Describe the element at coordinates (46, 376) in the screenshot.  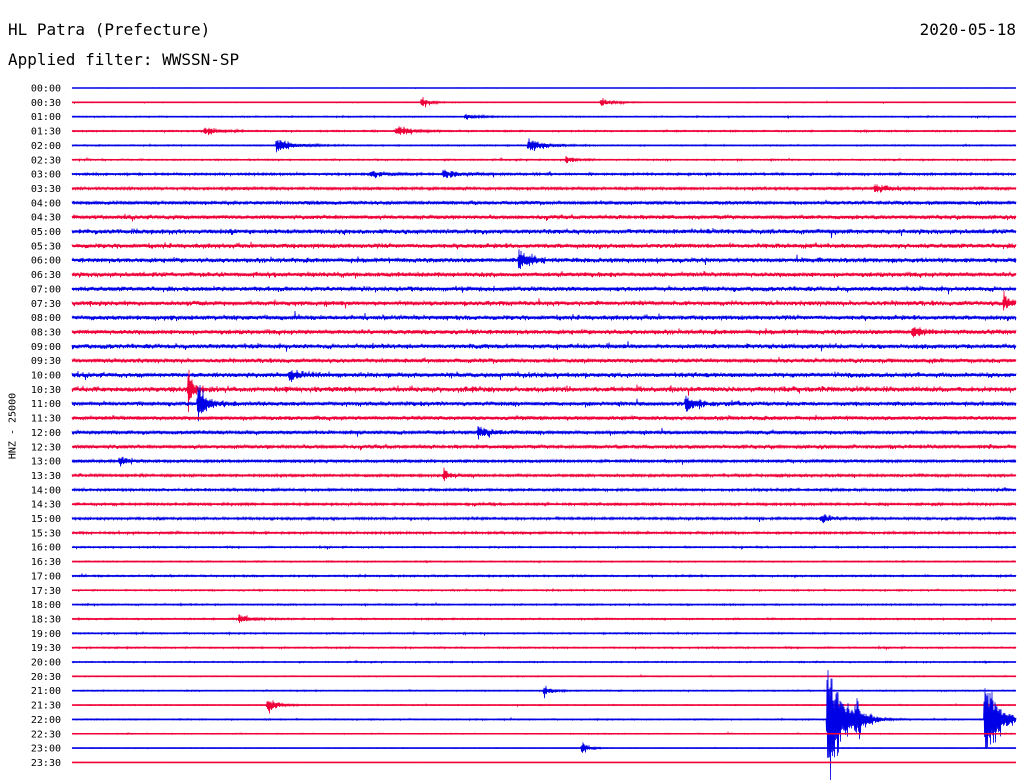
I see `time-label-1000: 10:00` at that location.